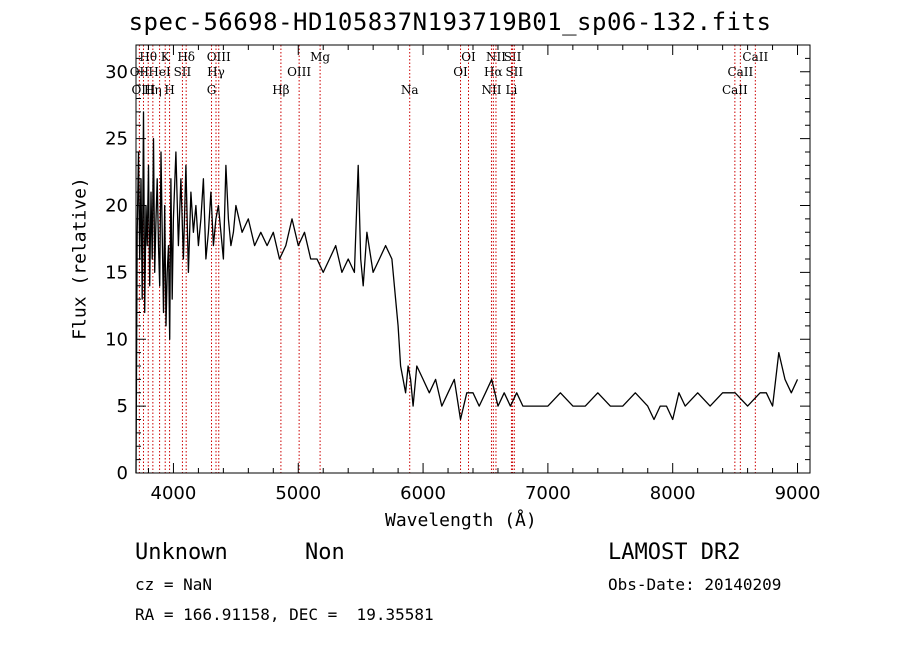 The height and width of the screenshot is (649, 900). What do you see at coordinates (169, 90) in the screenshot?
I see `spectral-line-label: H` at bounding box center [169, 90].